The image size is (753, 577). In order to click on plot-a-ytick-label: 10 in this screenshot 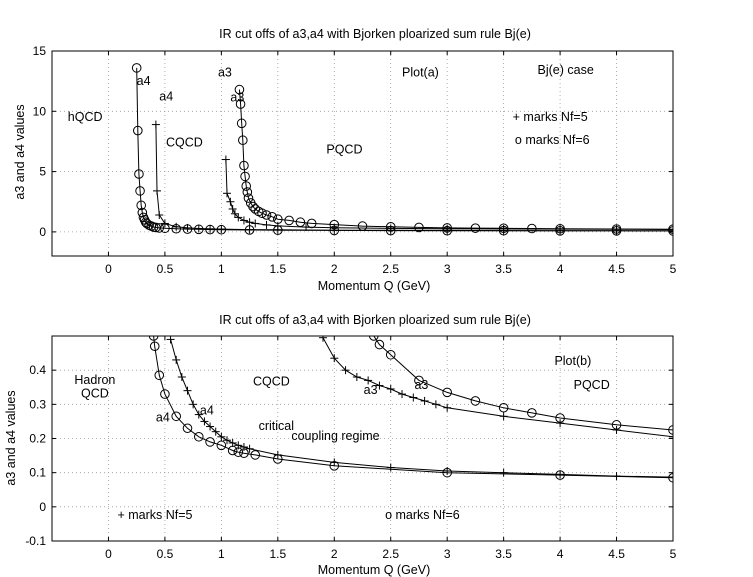, I will do `click(40, 111)`.